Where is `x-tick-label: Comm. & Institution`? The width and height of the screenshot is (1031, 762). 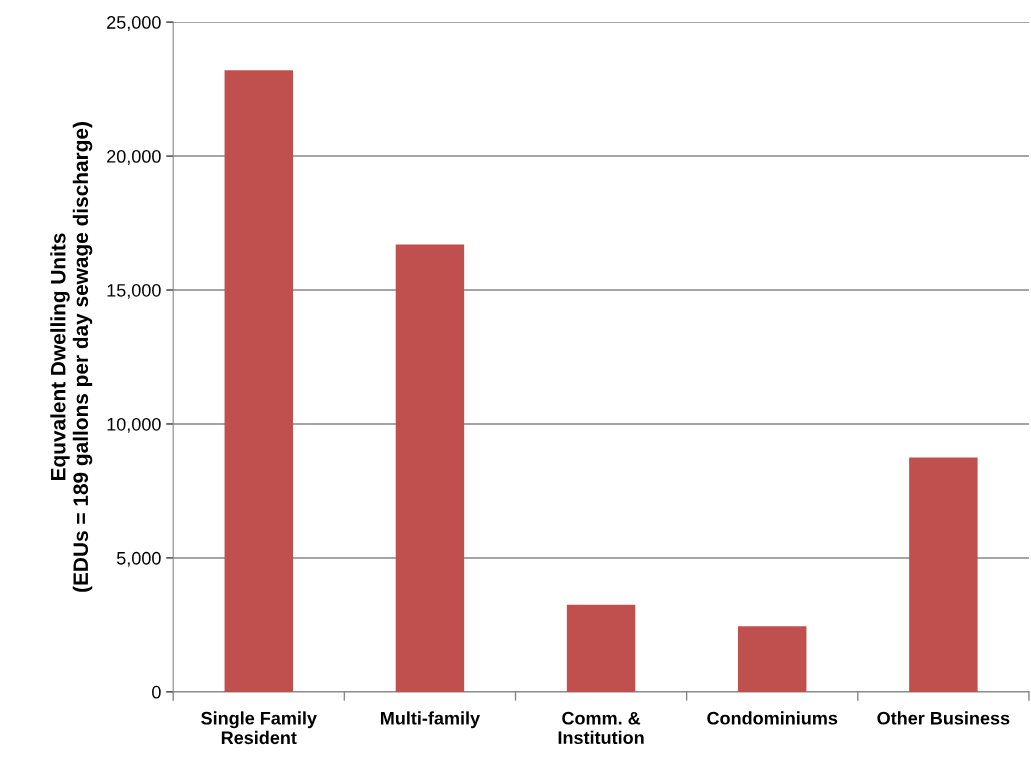 x-tick-label: Comm. & Institution is located at coordinates (601, 728).